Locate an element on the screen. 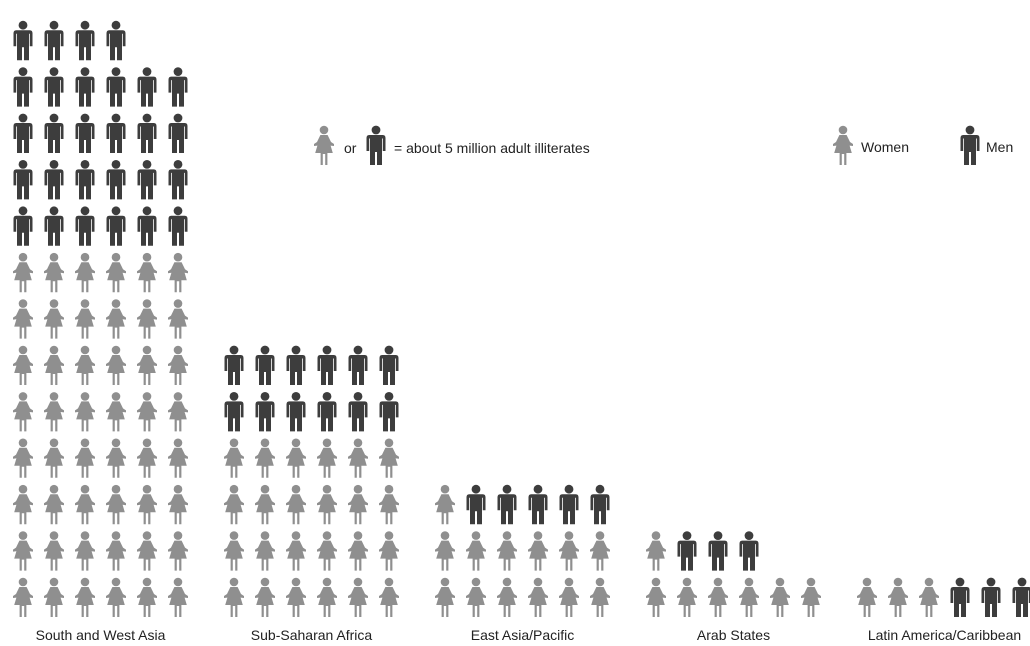 Image resolution: width=1030 pixels, height=646 pixels. legend-man-icon is located at coordinates (970, 145).